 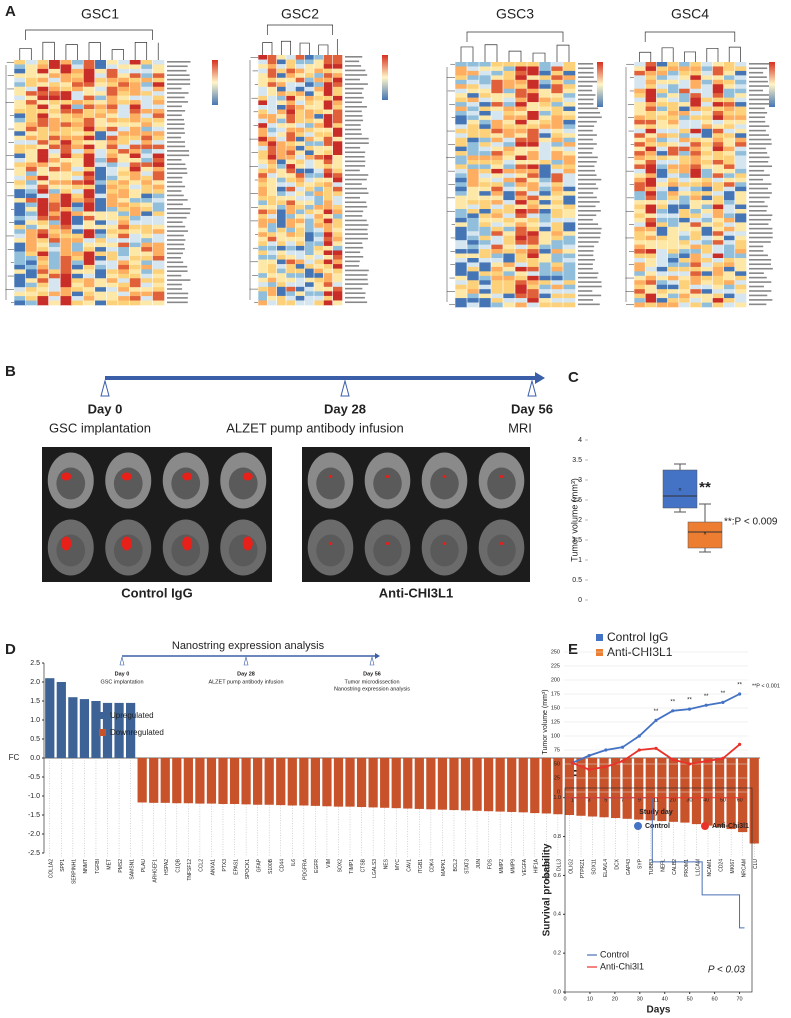 What do you see at coordinates (35, 739) in the screenshot?
I see `y-tick-label: 0.5` at bounding box center [35, 739].